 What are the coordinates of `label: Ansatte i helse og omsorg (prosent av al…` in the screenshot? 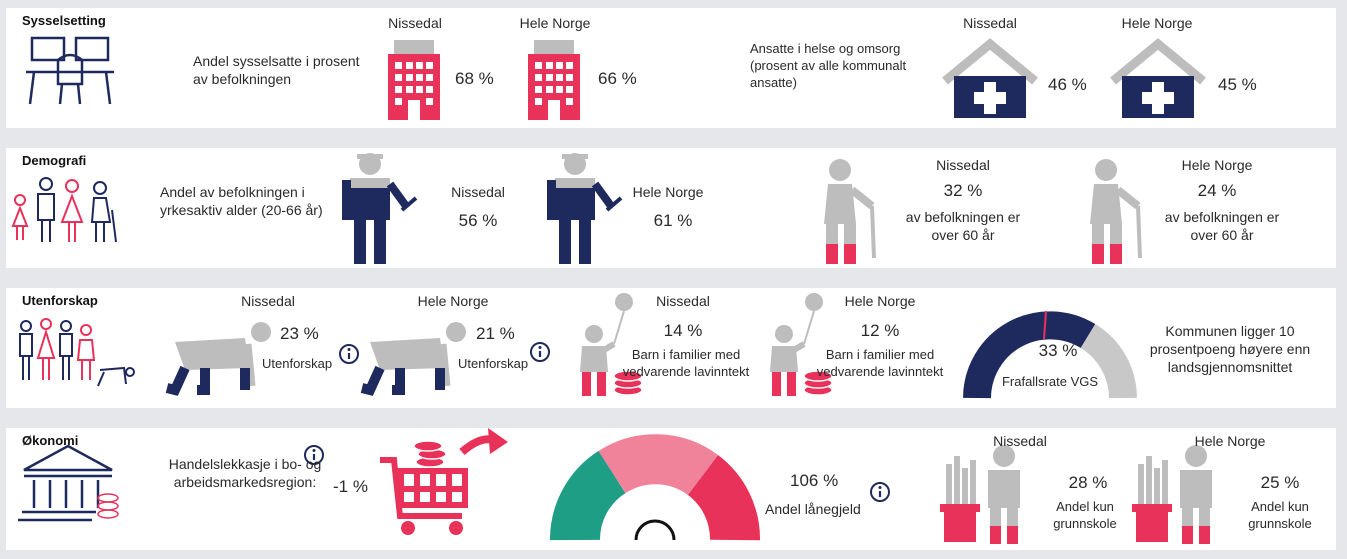 It's located at (828, 65).